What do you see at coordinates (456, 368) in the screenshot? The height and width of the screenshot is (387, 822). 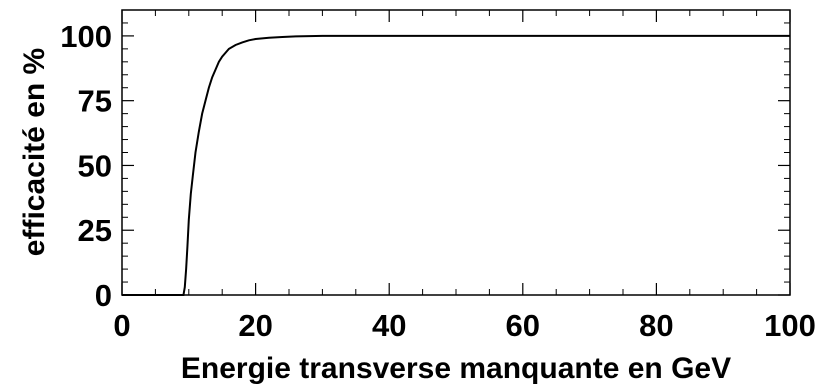 I see `x-axis-label: Energie transverse manquante en GeV` at bounding box center [456, 368].